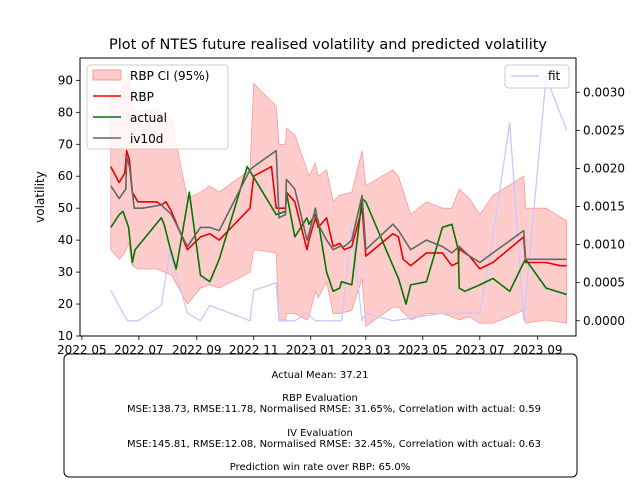  Describe the element at coordinates (169, 76) in the screenshot. I see `legend-ci-label: RBP CI (95%)` at that location.